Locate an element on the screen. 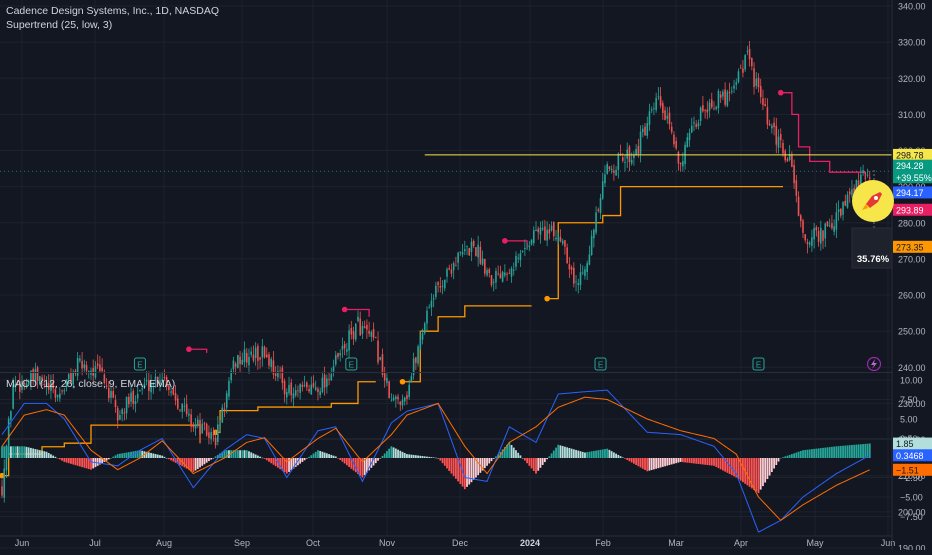 The width and height of the screenshot is (932, 555). price-badge-text: 298.78 is located at coordinates (910, 155).